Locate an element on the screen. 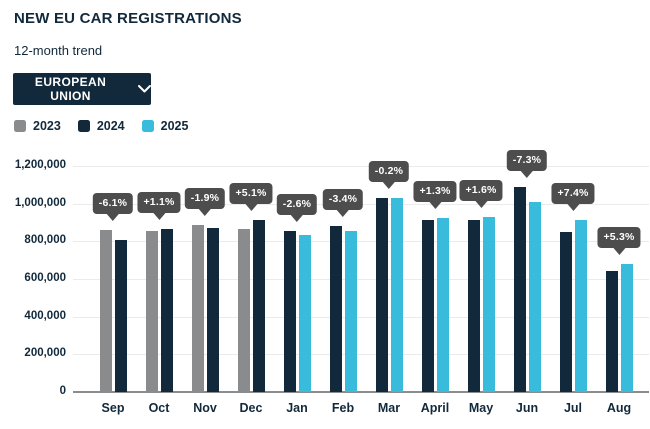 The image size is (650, 429). change-label-bubble-april: +1.3% is located at coordinates (435, 194).